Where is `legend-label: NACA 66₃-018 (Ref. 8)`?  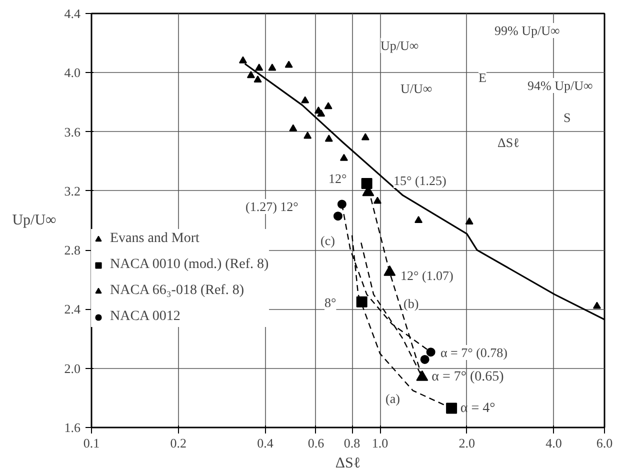 legend-label: NACA 66₃-018 (Ref. 8) is located at coordinates (177, 291).